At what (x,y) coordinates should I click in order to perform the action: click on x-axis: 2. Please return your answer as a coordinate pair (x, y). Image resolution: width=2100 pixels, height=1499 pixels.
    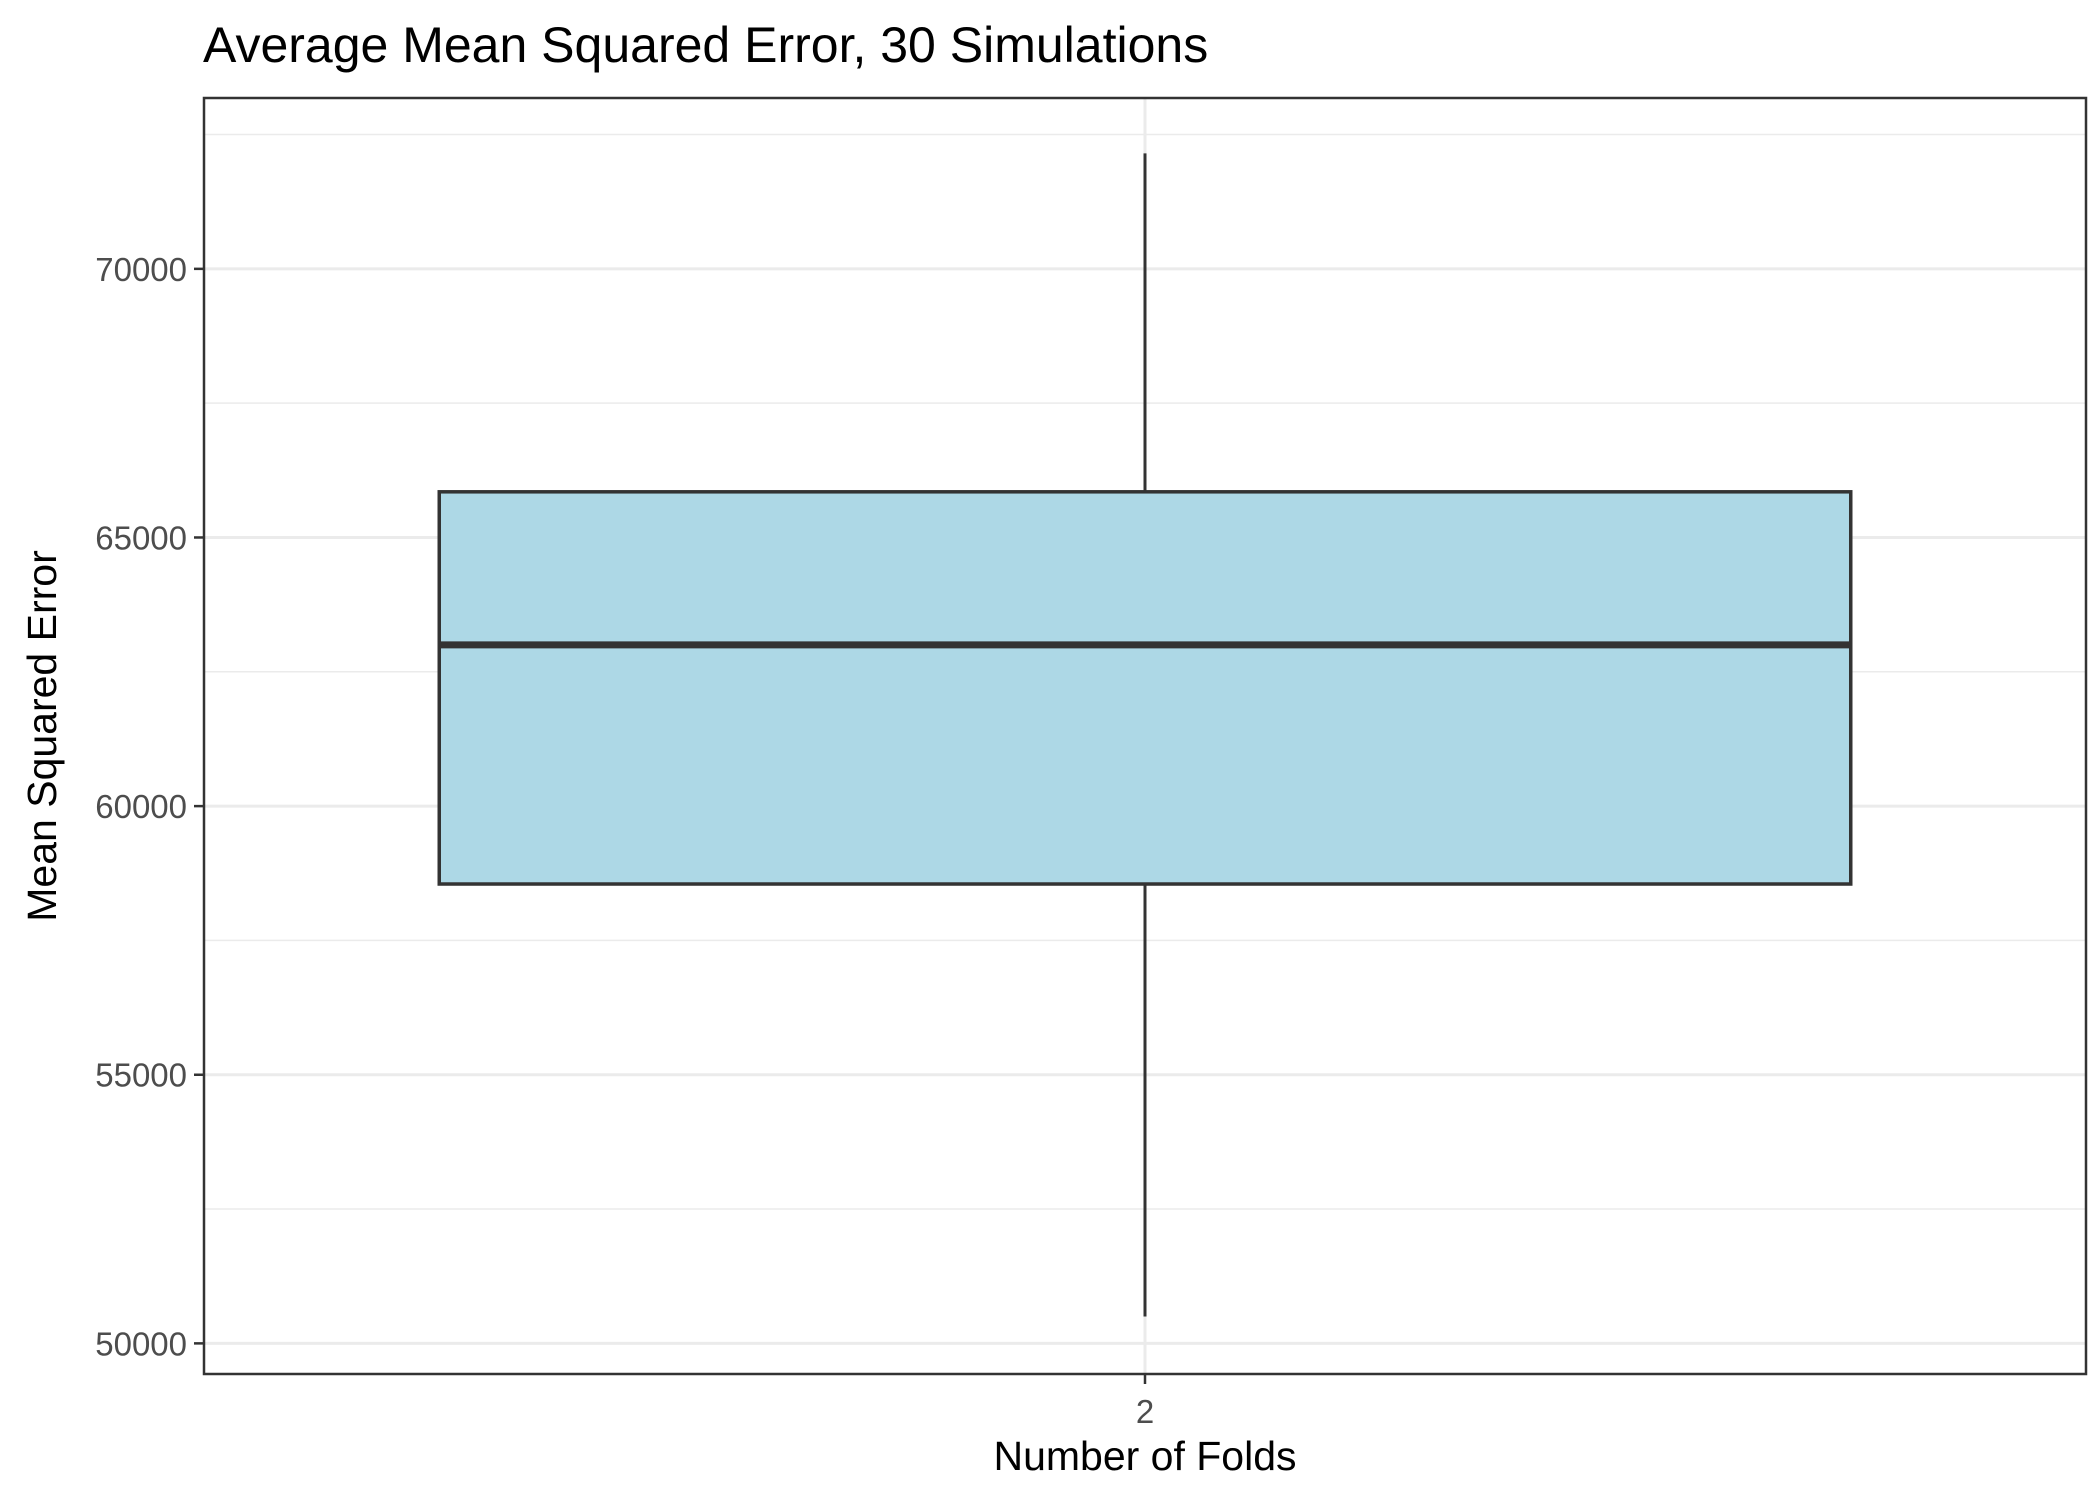
    Looking at the image, I should click on (1145, 1402).